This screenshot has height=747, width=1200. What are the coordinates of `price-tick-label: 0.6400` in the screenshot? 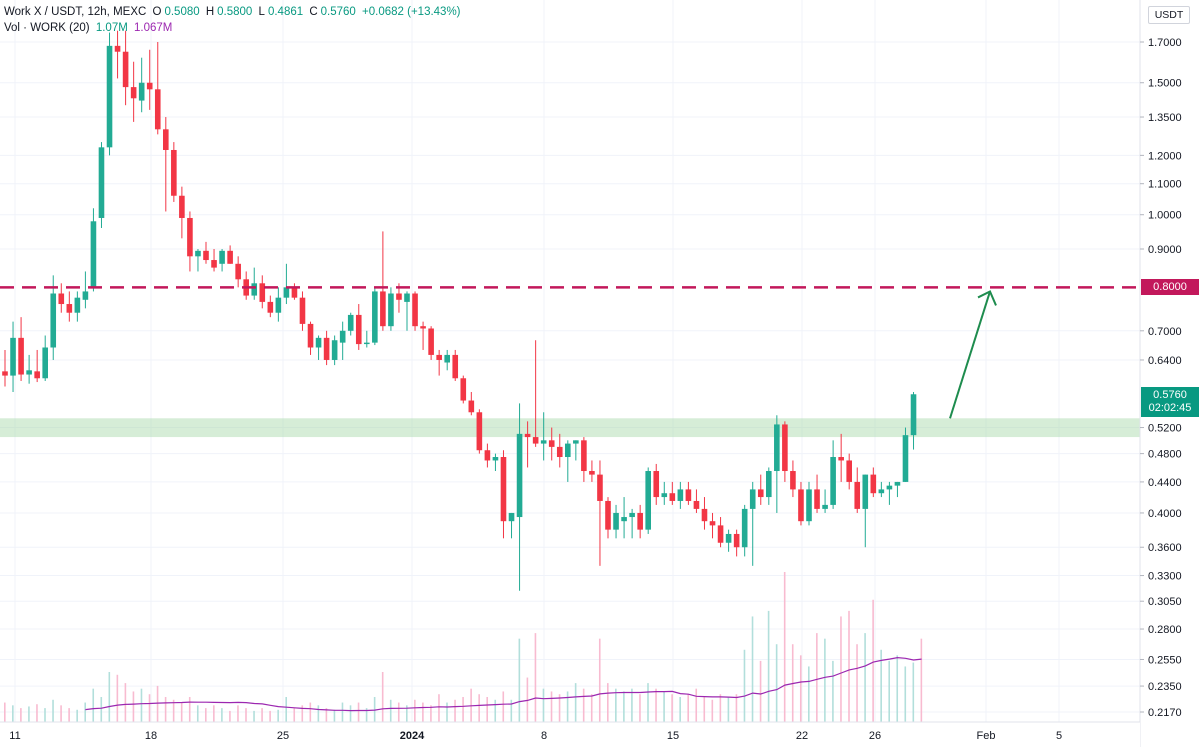 It's located at (1165, 361).